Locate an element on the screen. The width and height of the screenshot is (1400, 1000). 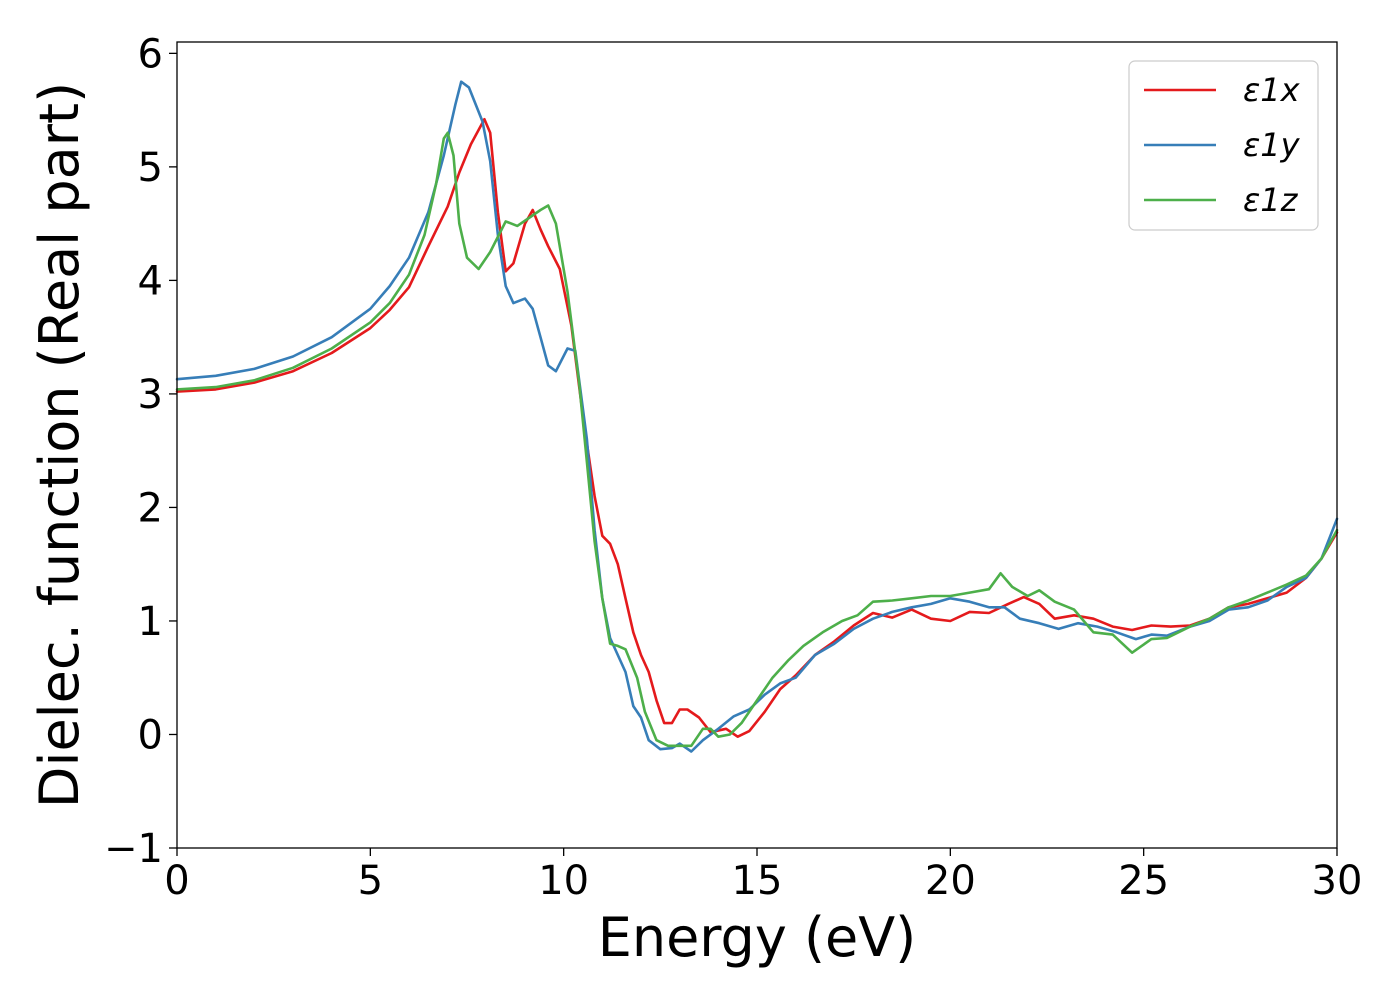
legend-label-1: ε1x is located at coordinates (1272, 90).